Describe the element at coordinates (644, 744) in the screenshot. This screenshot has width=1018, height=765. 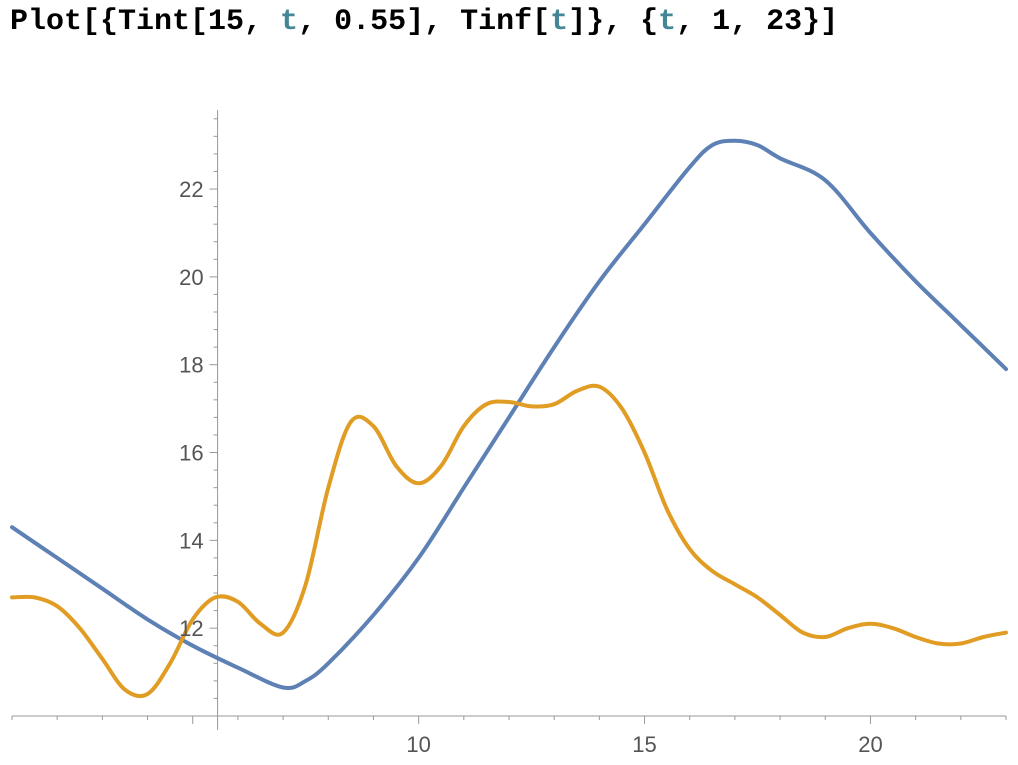
I see `x-tick-label: 15` at that location.